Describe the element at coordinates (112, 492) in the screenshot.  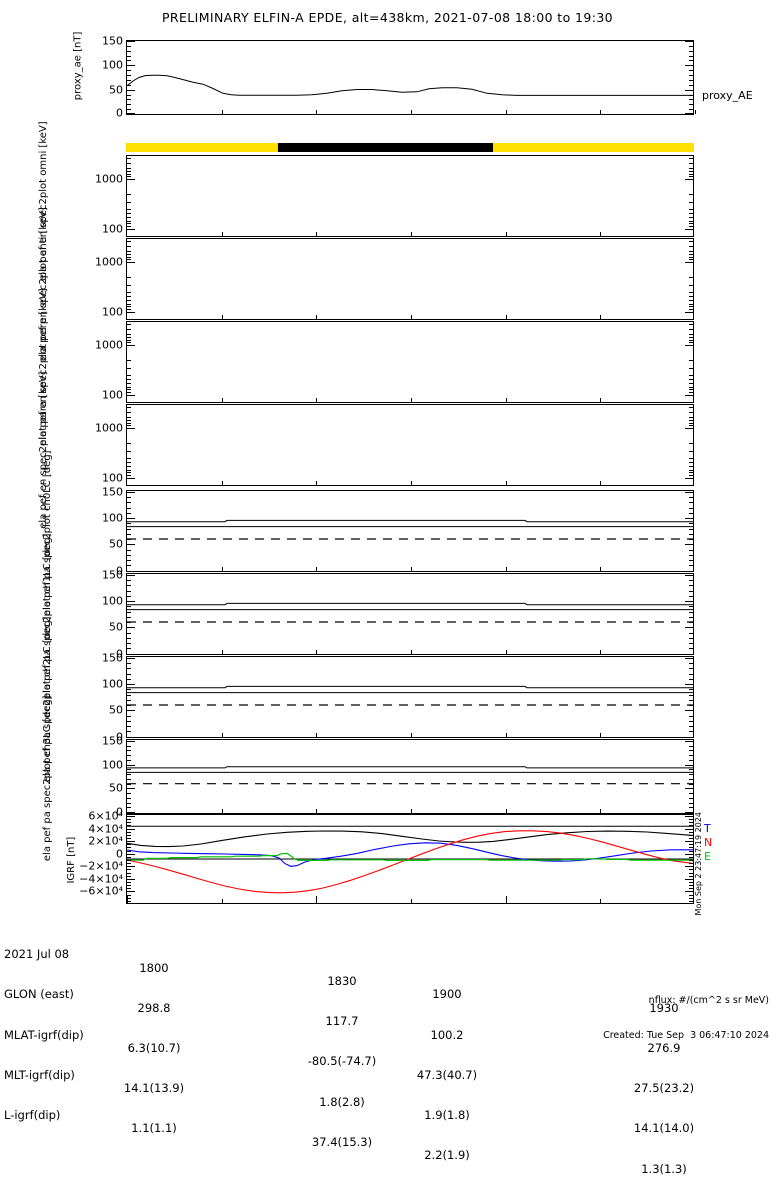
I see `ytick-ch0-150: 150` at that location.